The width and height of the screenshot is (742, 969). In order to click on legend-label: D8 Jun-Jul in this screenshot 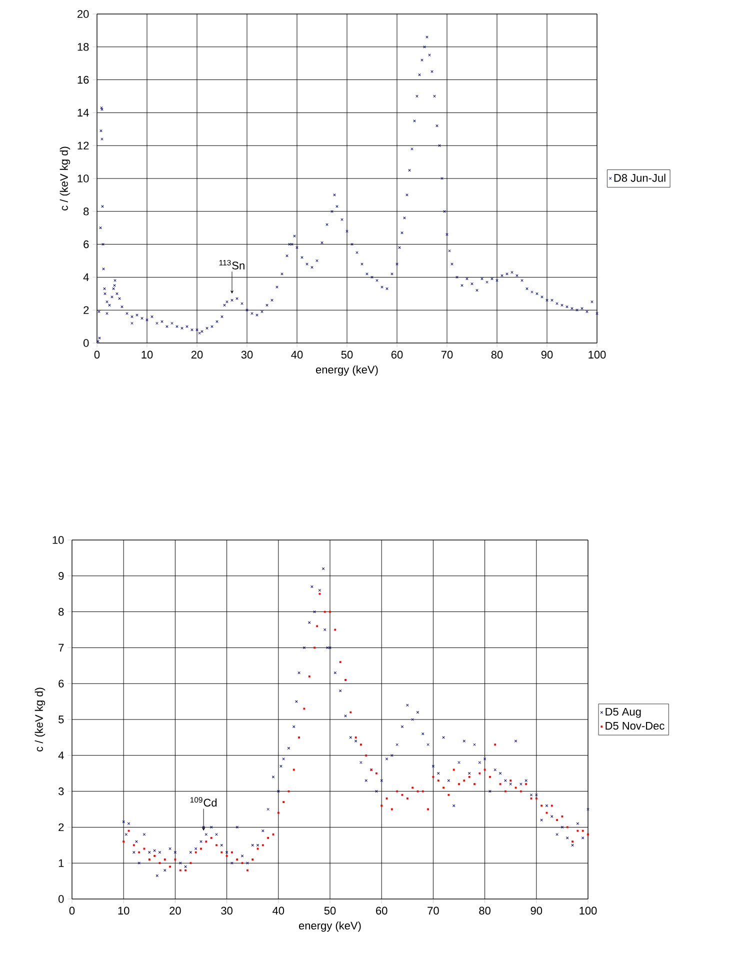, I will do `click(640, 178)`.